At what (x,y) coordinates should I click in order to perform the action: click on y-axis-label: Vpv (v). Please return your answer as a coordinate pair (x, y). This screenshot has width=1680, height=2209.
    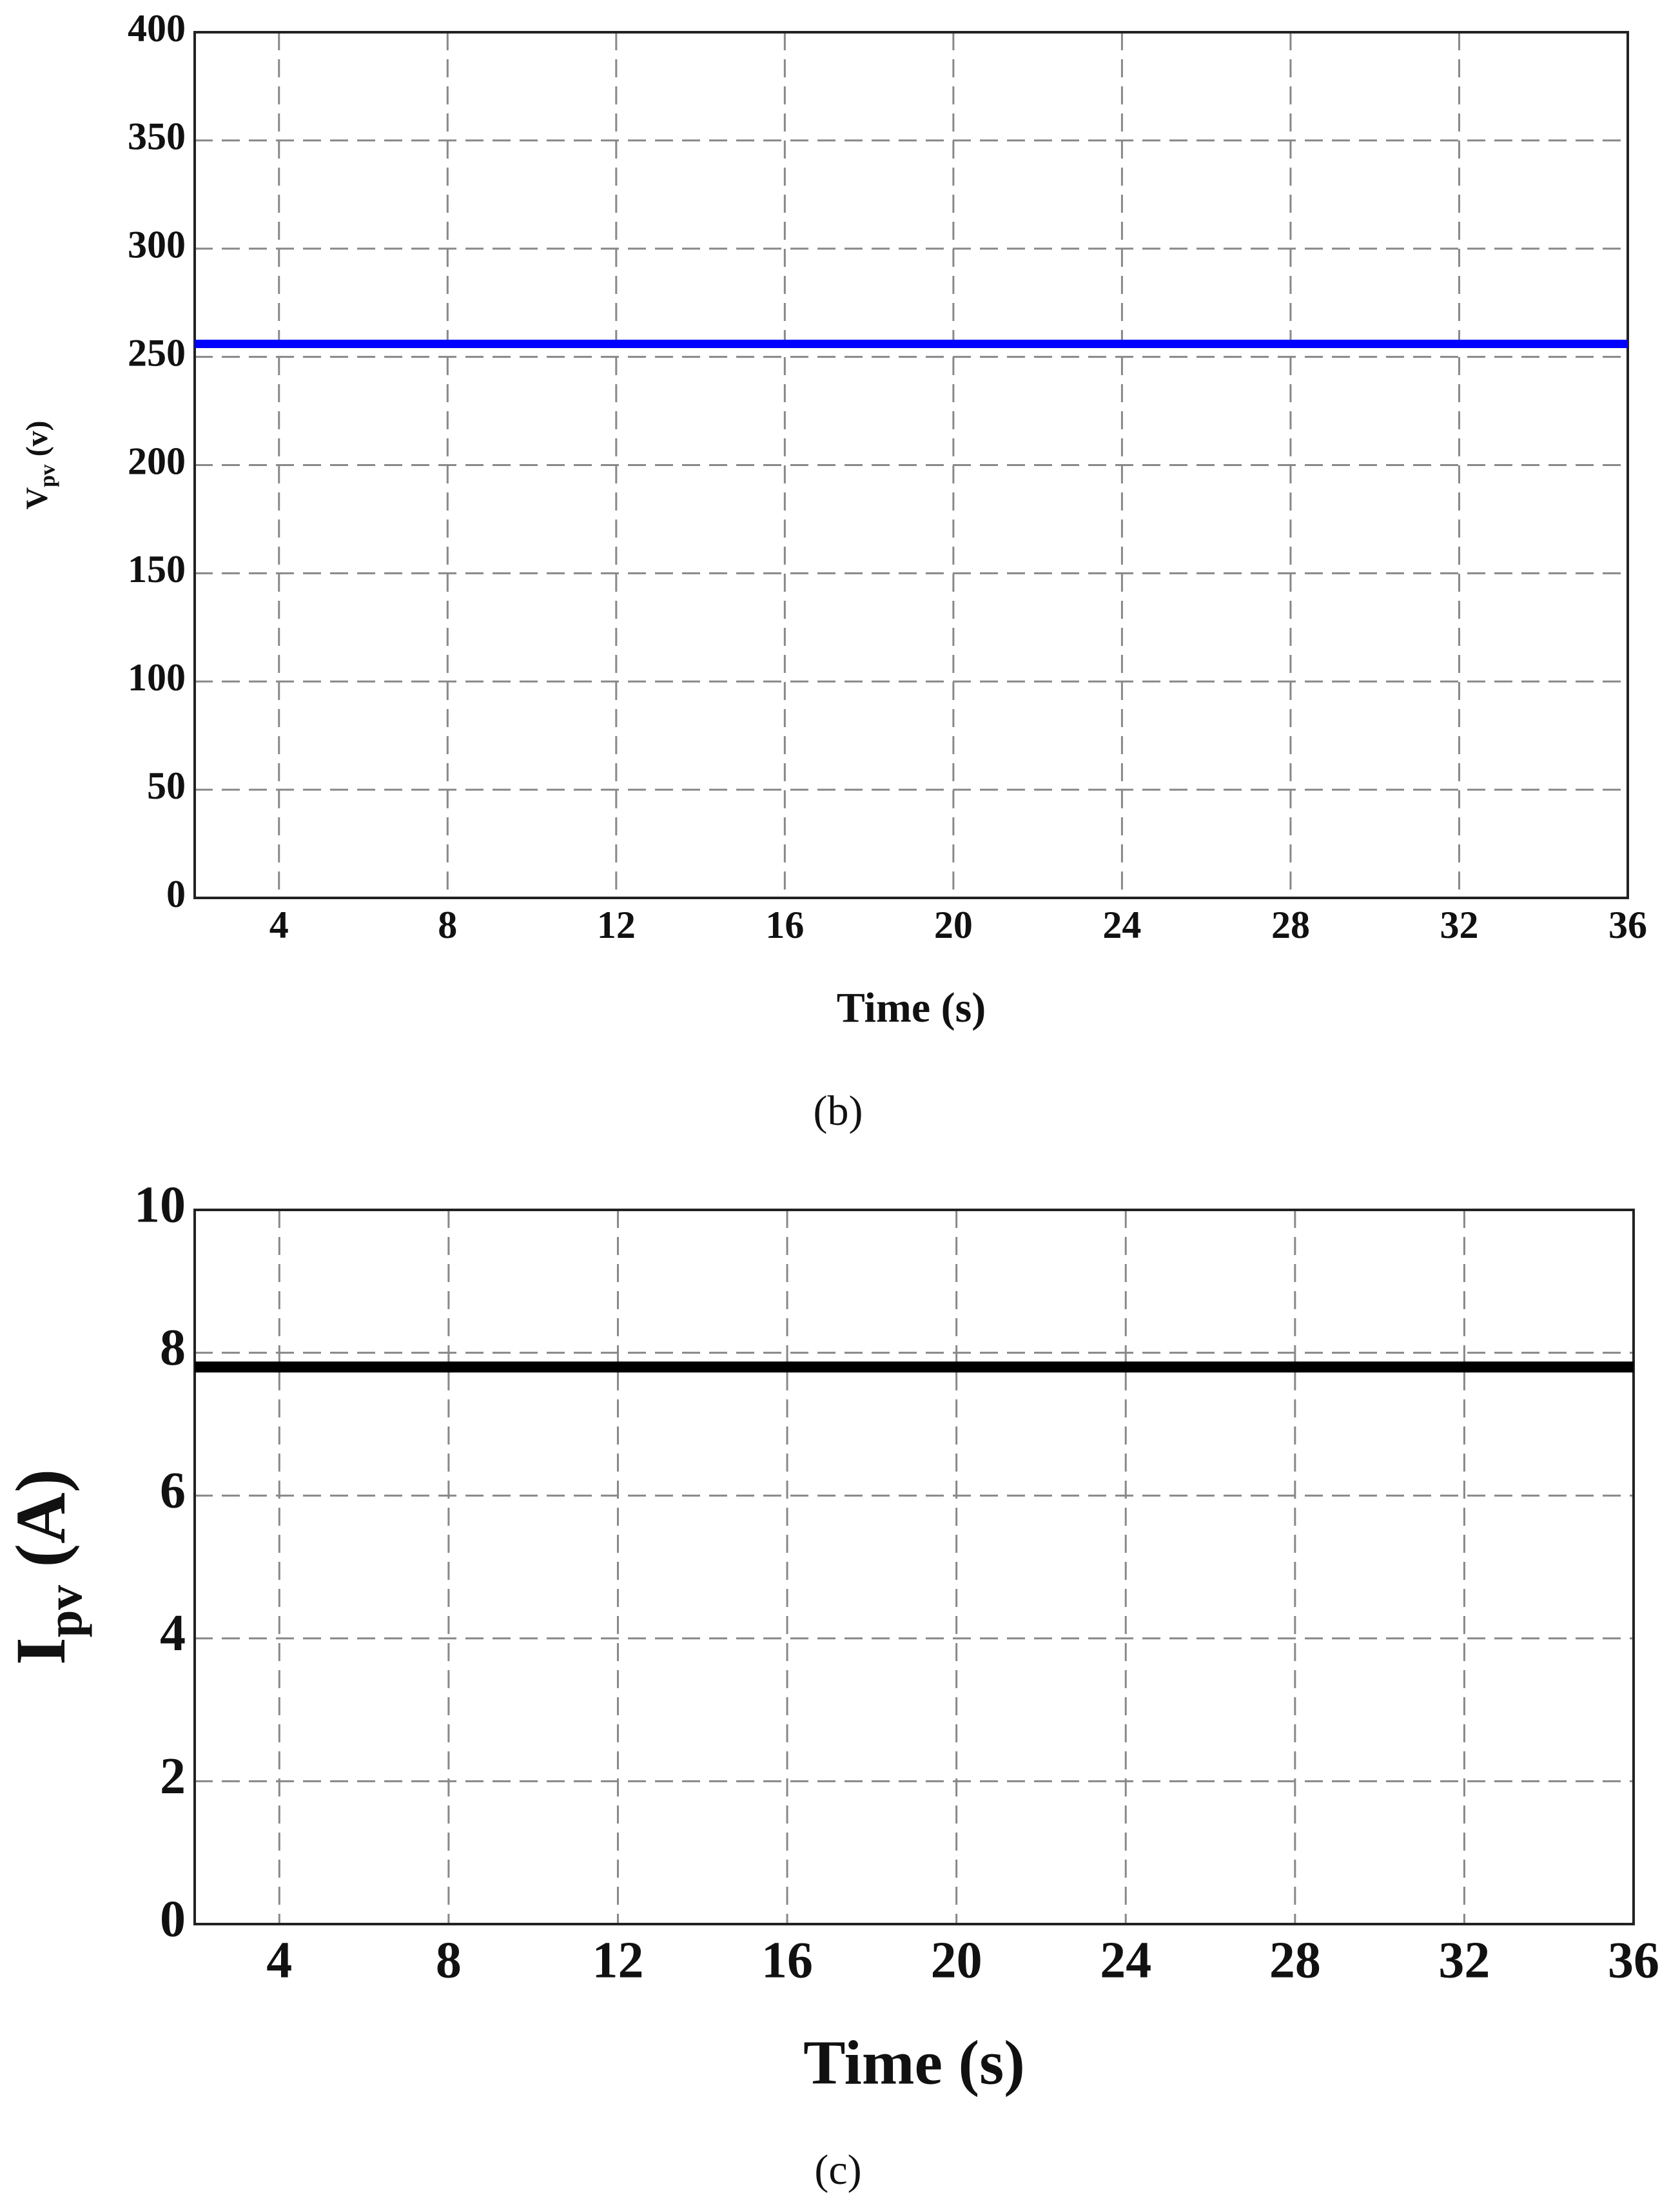
    Looking at the image, I should click on (39, 465).